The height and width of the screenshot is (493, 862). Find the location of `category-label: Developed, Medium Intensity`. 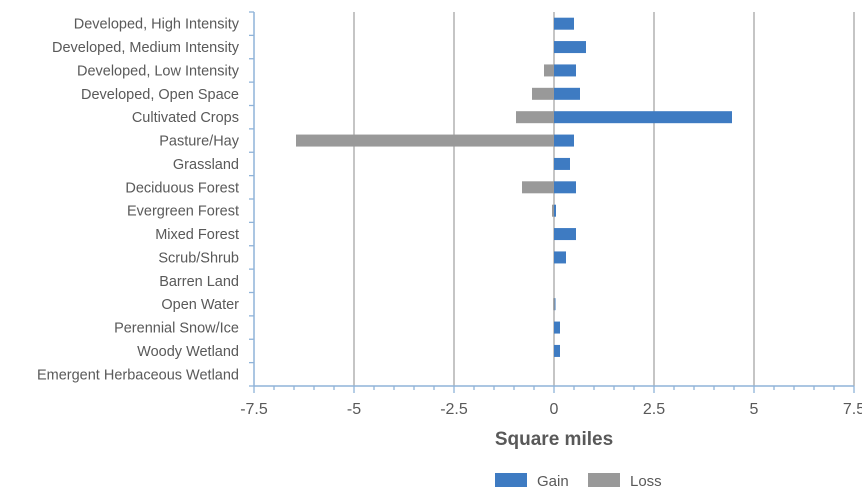

category-label: Developed, Medium Intensity is located at coordinates (146, 48).